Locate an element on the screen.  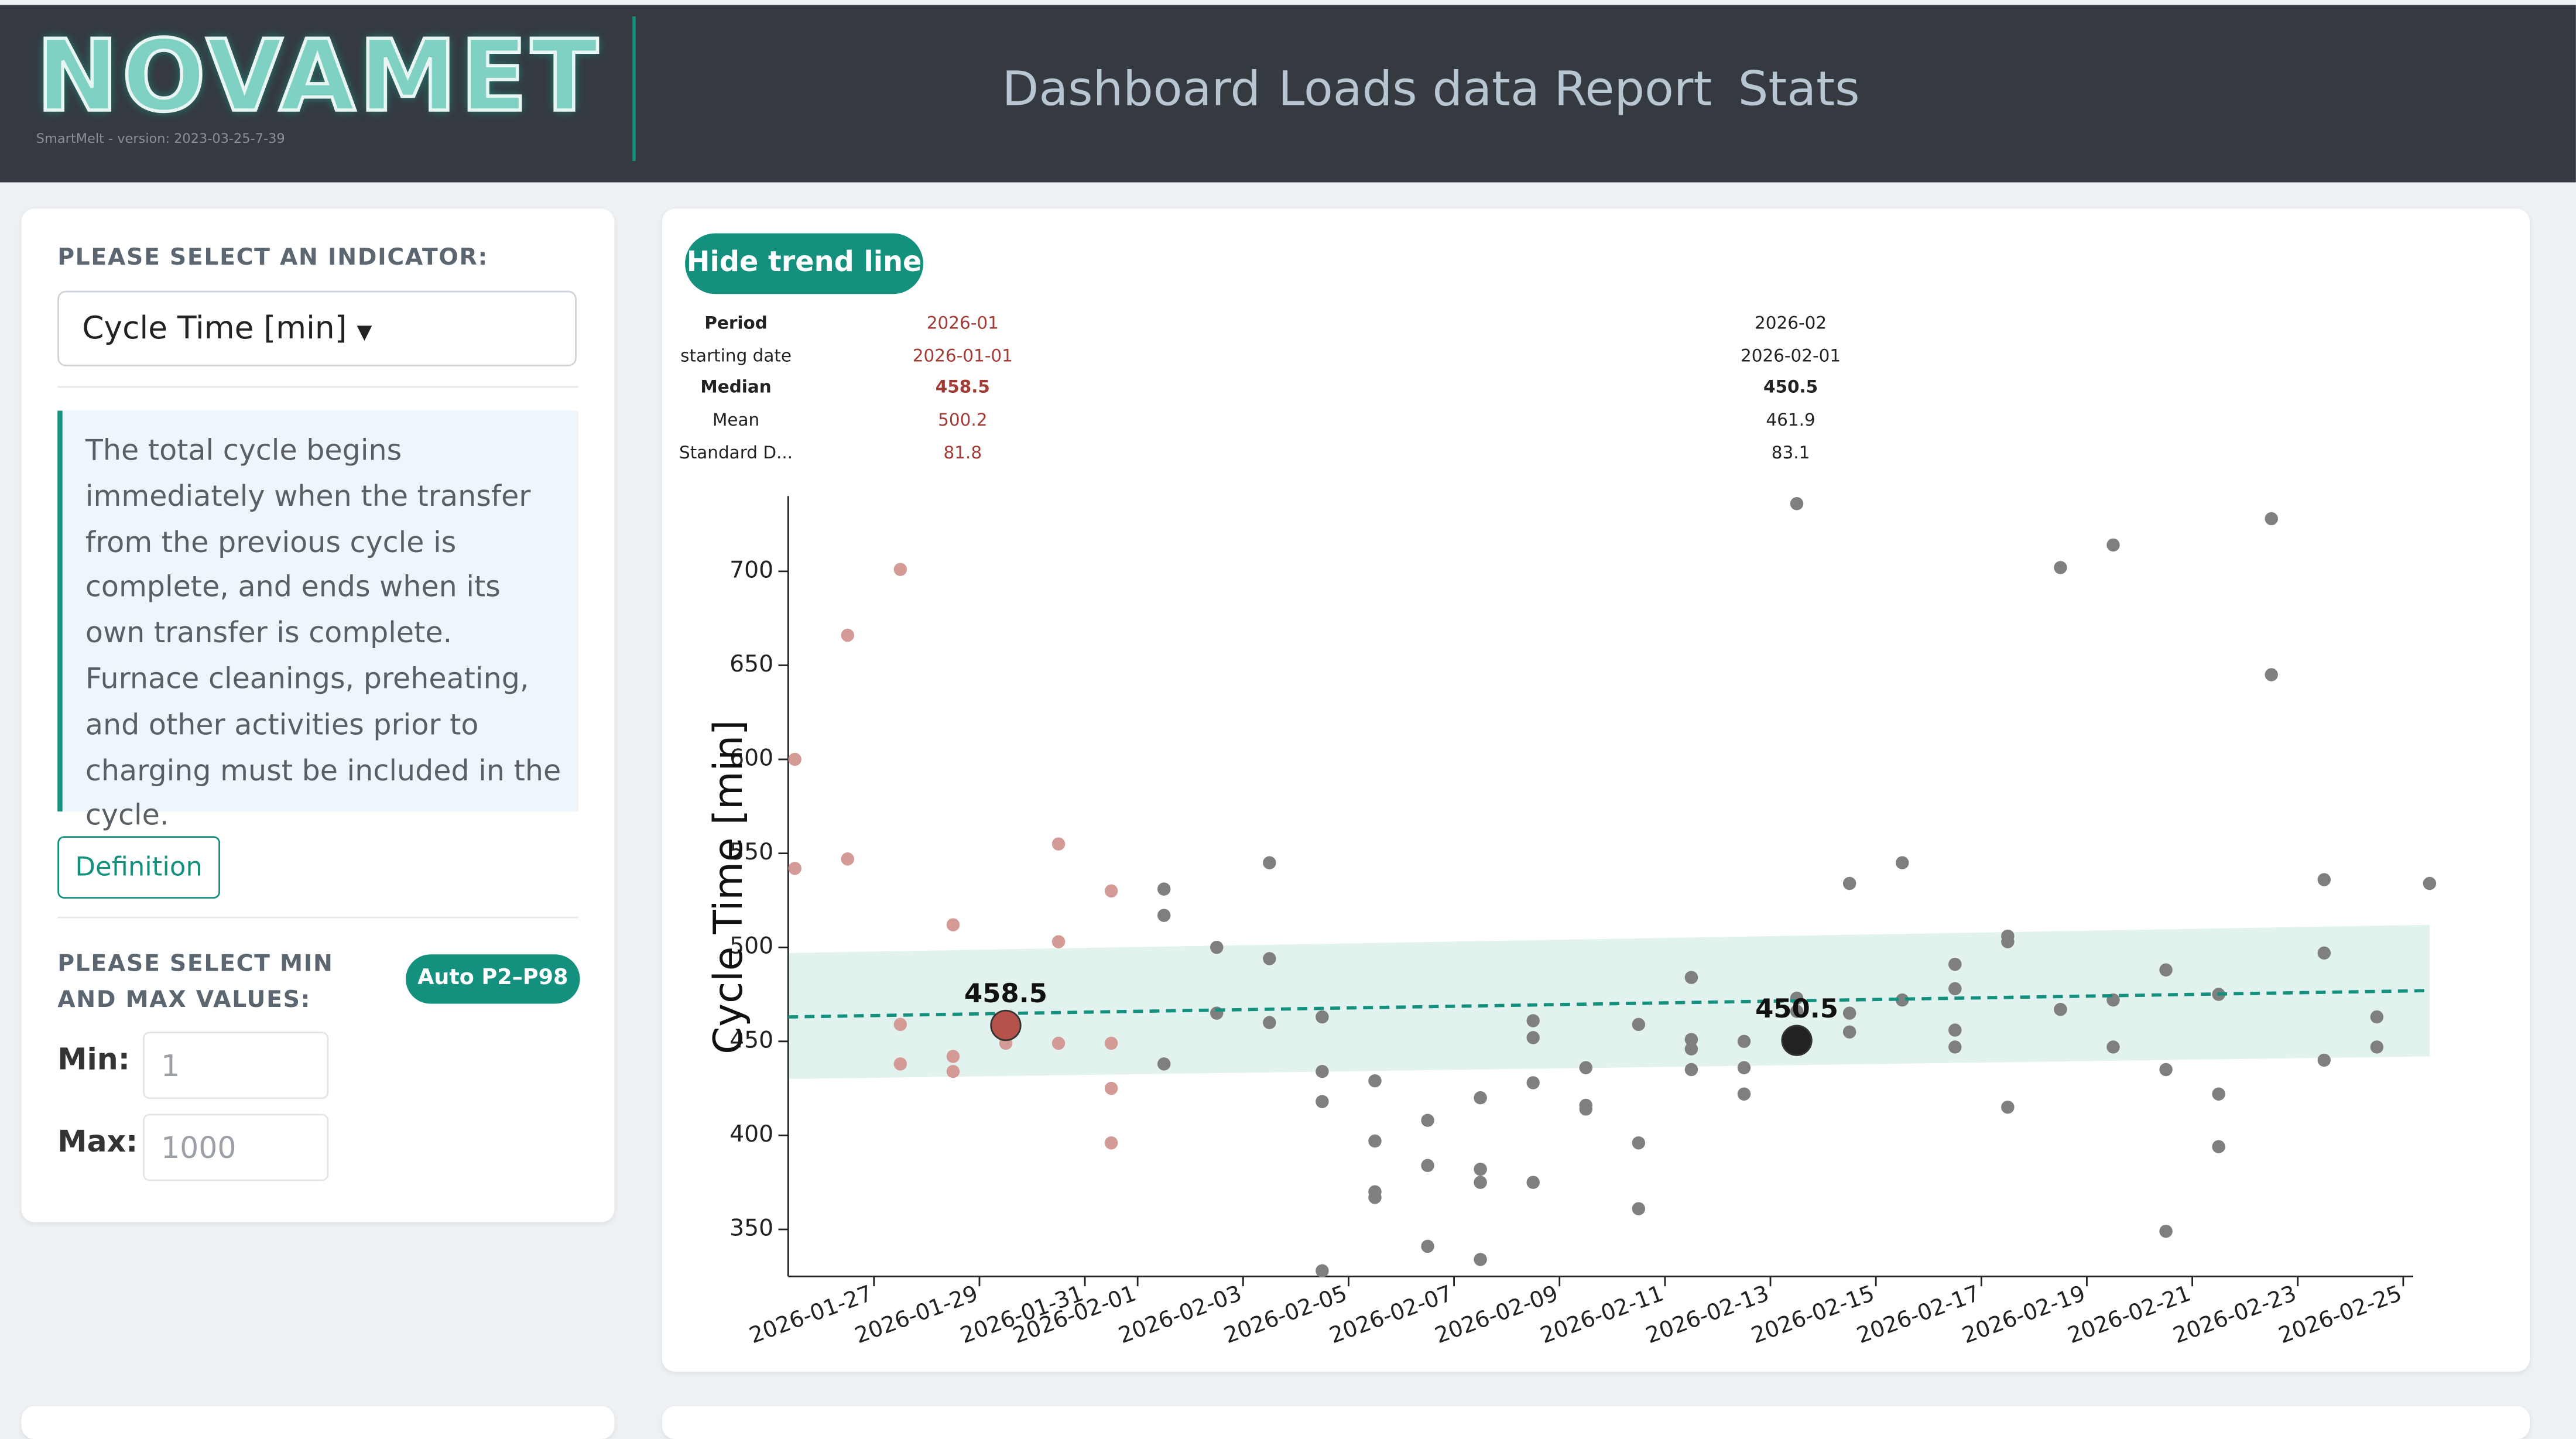
y-tick-label: 600 is located at coordinates (751, 758).